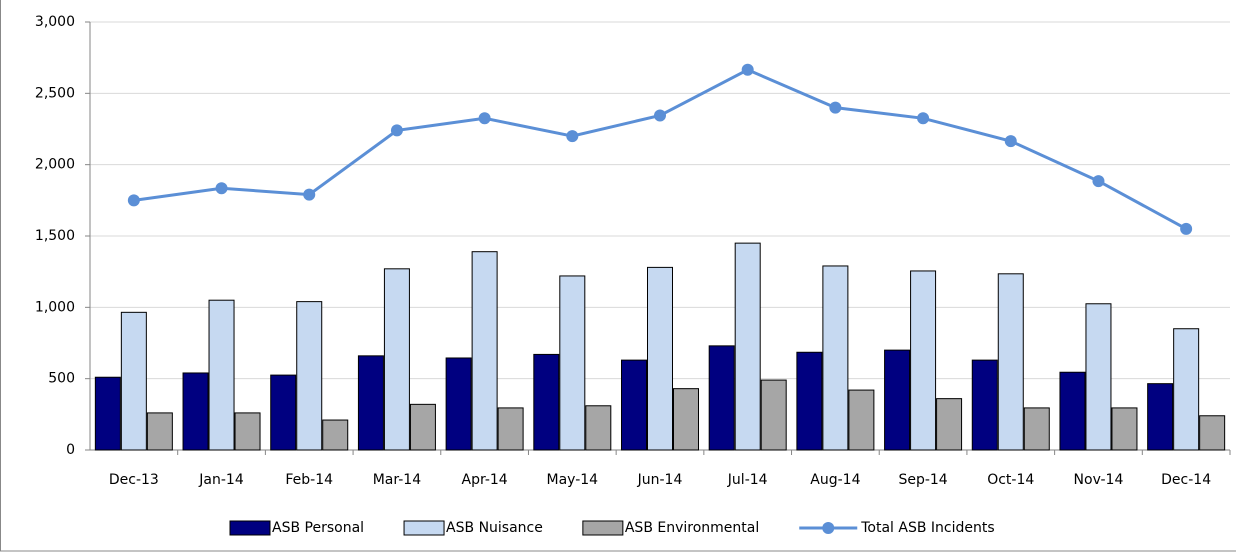 The width and height of the screenshot is (1236, 552). I want to click on x-tick-label: Feb-14, so click(309, 480).